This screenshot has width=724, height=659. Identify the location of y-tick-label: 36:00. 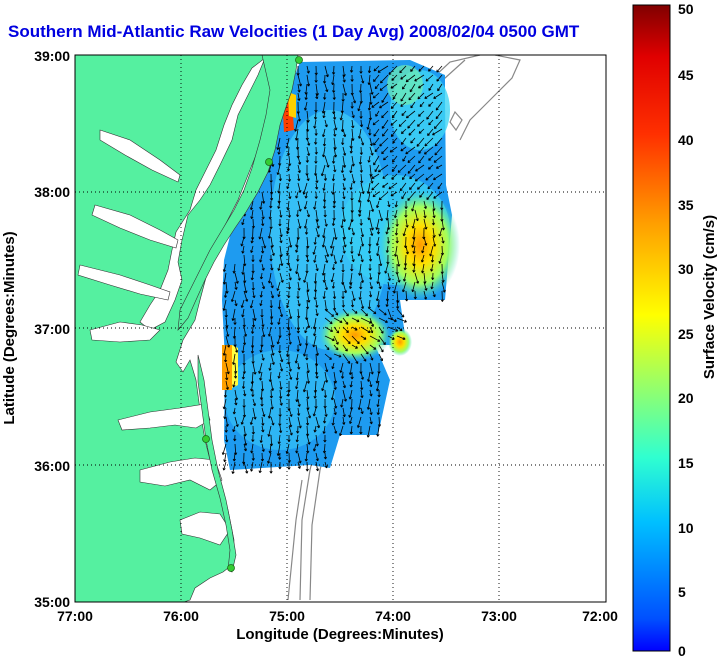
(52, 466).